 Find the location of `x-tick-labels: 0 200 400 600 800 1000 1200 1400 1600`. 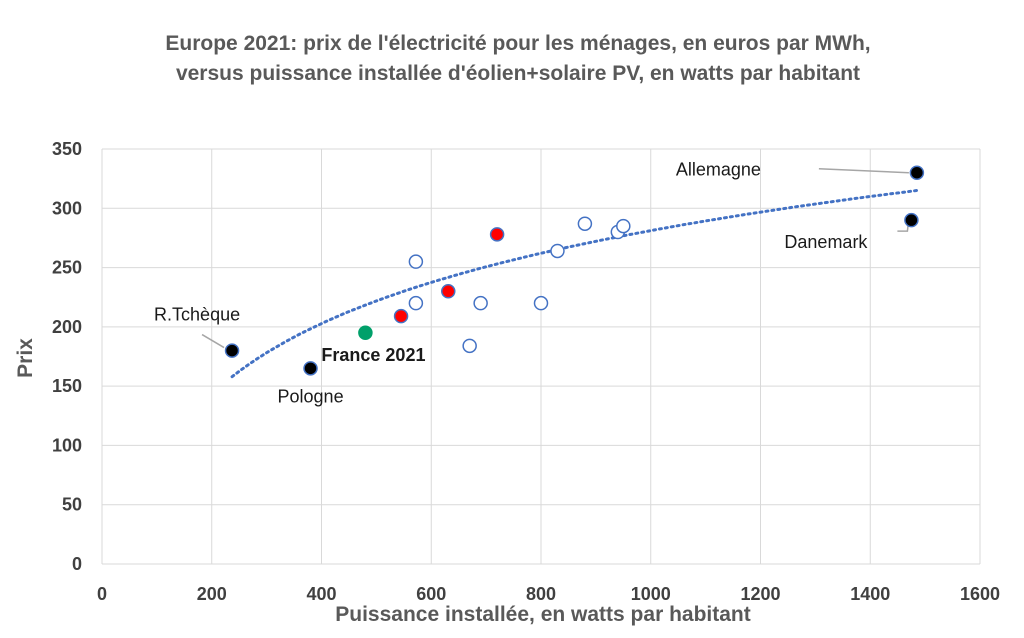

x-tick-labels: 0 200 400 600 800 1000 1200 1400 1600 is located at coordinates (548, 594).